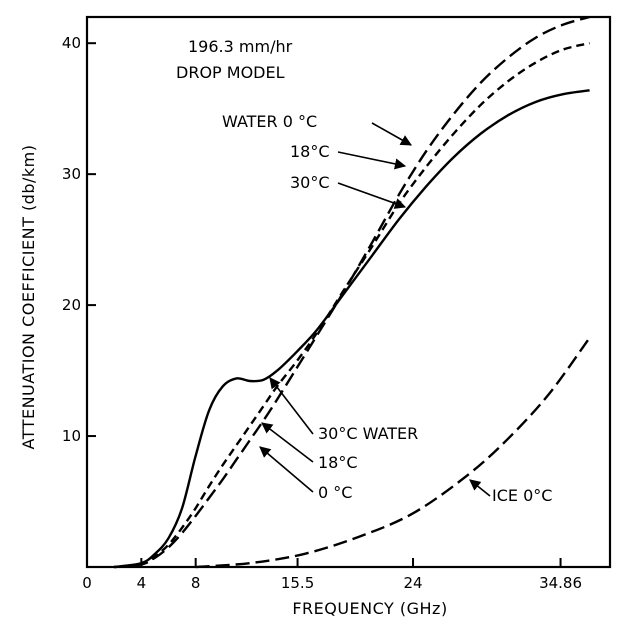 This screenshot has height=626, width=626. I want to click on annotation-ice-0c: ICE 0°C, so click(522, 495).